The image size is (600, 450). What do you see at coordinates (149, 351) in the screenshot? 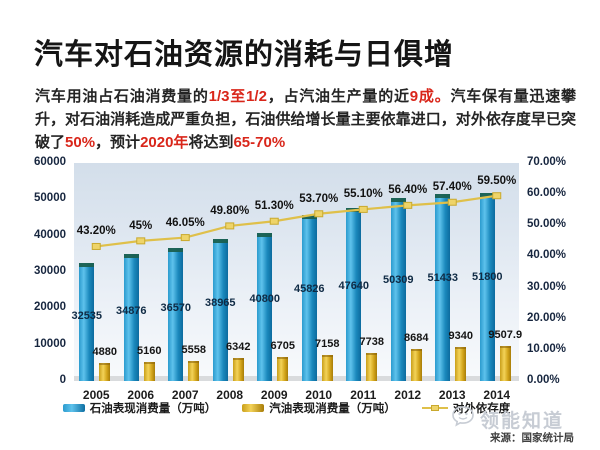
I see `gasoline-bar-value-label: 5160` at bounding box center [149, 351].